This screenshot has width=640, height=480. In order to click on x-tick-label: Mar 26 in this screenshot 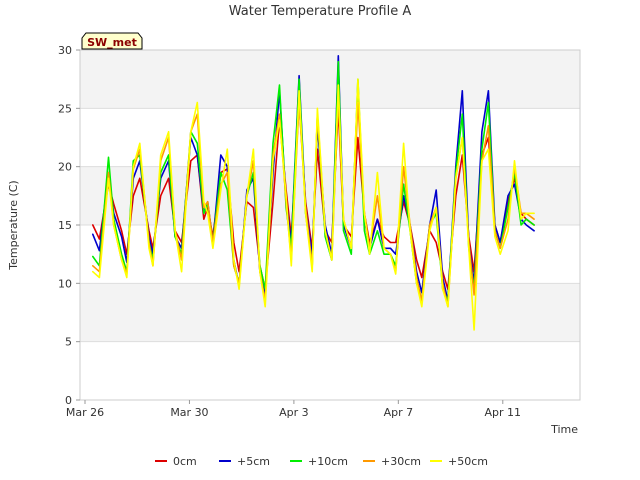, I will do `click(85, 412)`.